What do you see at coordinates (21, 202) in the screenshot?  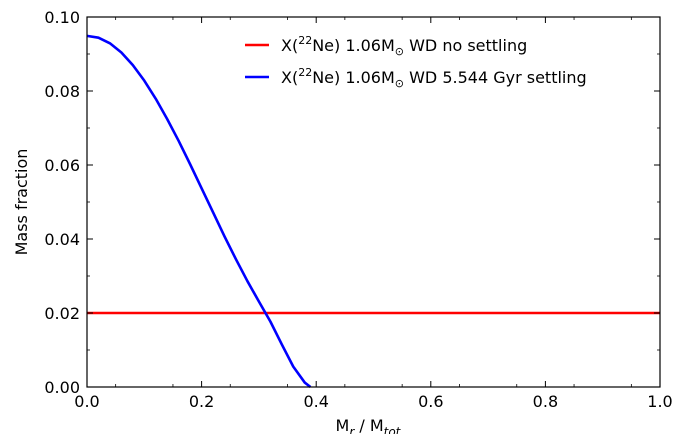 I see `y-axis-title: Mass fraction` at bounding box center [21, 202].